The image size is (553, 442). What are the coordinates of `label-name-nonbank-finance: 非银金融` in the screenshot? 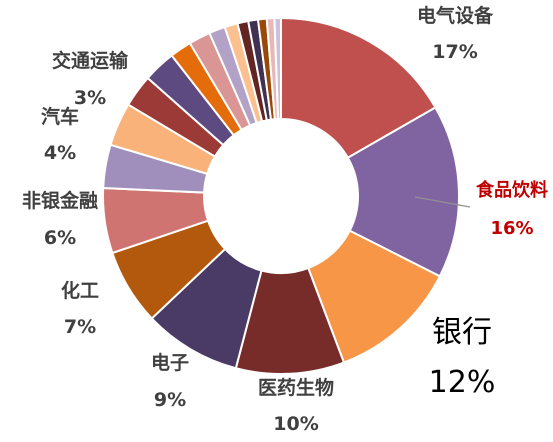 It's located at (60, 200).